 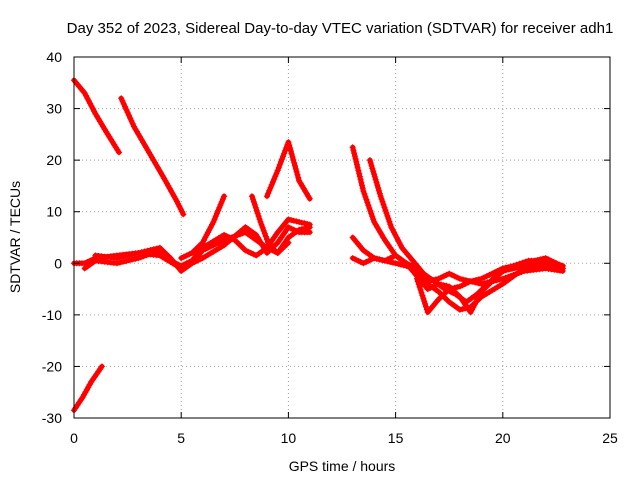 What do you see at coordinates (52, 315) in the screenshot?
I see `y-tick-label: -10` at bounding box center [52, 315].